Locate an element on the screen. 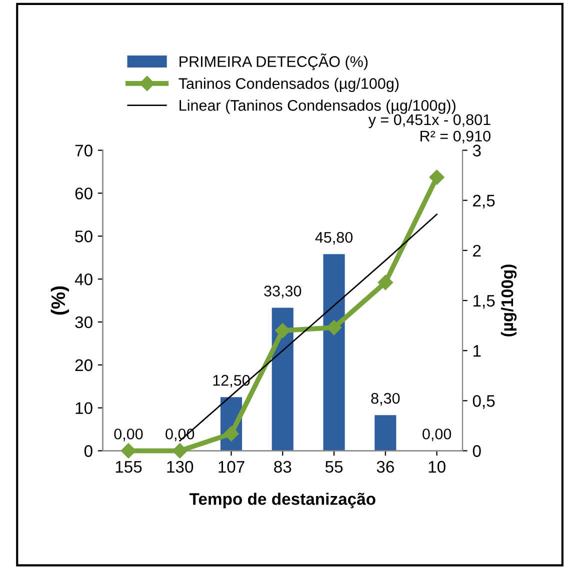 This screenshot has height=567, width=571. x-tick-label: 130 is located at coordinates (180, 466).